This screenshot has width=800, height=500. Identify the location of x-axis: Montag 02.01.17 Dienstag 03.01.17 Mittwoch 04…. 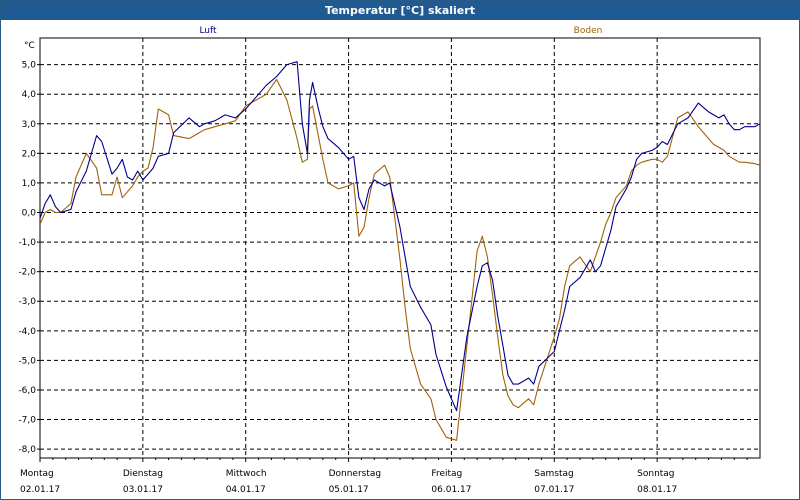
(384, 476).